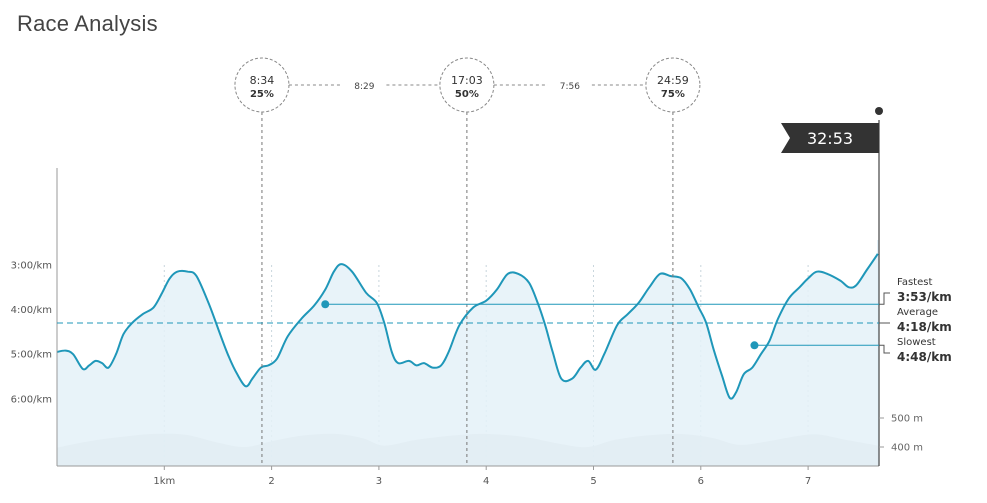 This screenshot has height=503, width=987. Describe the element at coordinates (379, 481) in the screenshot. I see `x-tick-label: 3` at that location.